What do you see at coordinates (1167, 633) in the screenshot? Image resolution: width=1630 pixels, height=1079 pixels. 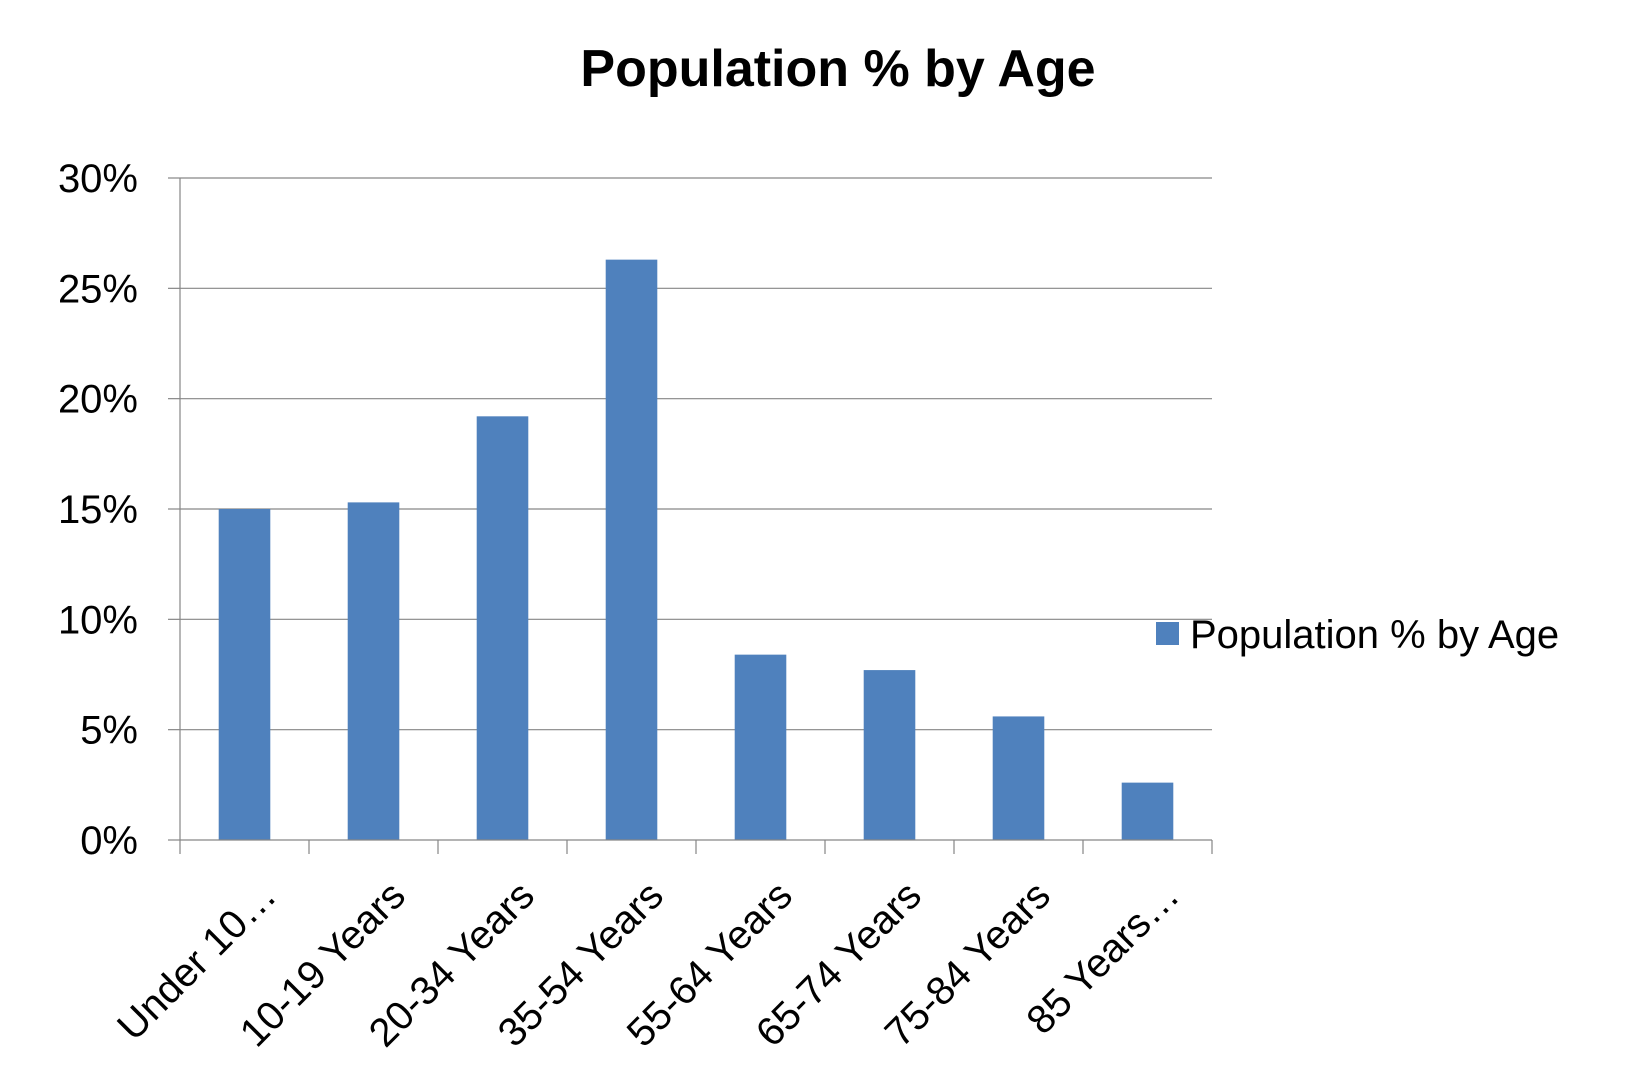 I see `legend-swatch` at bounding box center [1167, 633].